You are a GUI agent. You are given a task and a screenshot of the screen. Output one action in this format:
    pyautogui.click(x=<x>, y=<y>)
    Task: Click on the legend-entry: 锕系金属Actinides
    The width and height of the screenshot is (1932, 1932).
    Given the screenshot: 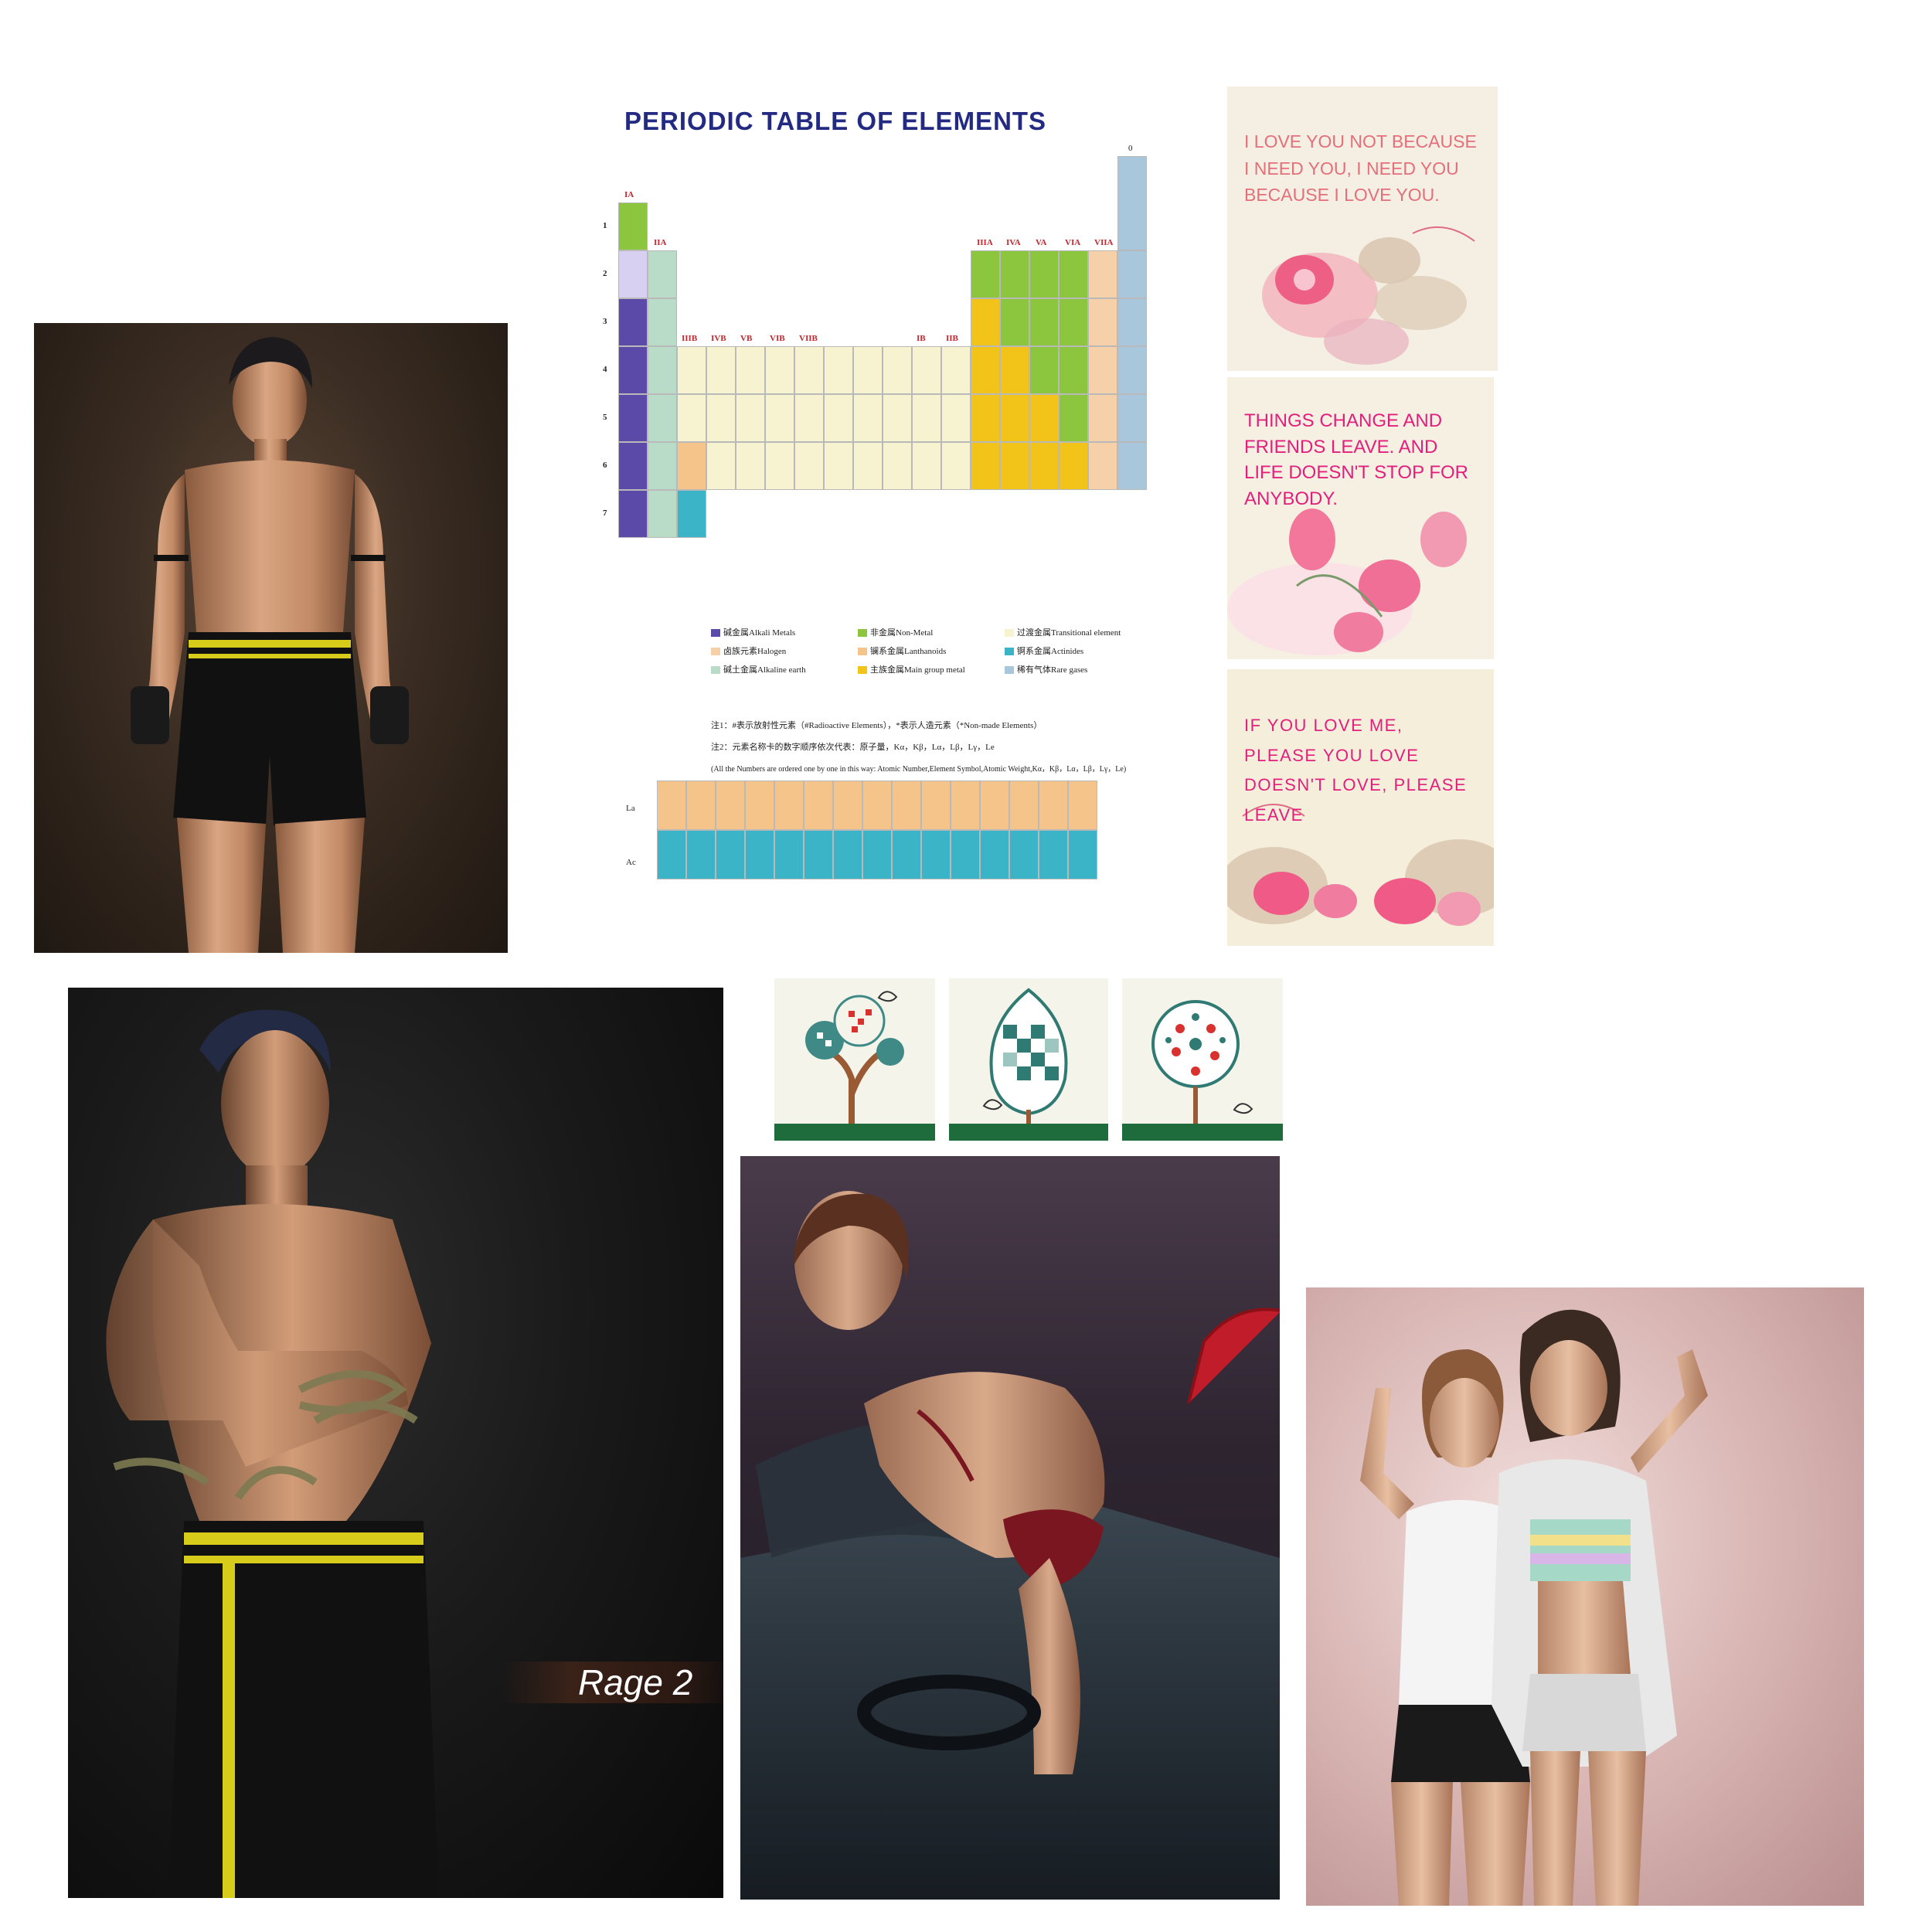 What is the action you would take?
    pyautogui.click(x=1044, y=651)
    